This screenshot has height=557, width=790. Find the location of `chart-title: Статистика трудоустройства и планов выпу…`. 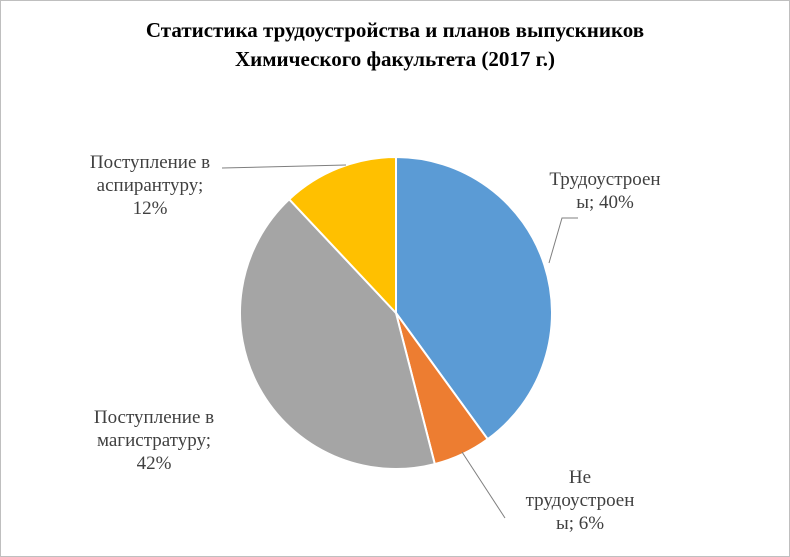

chart-title: Статистика трудоустройства и планов выпу… is located at coordinates (395, 45).